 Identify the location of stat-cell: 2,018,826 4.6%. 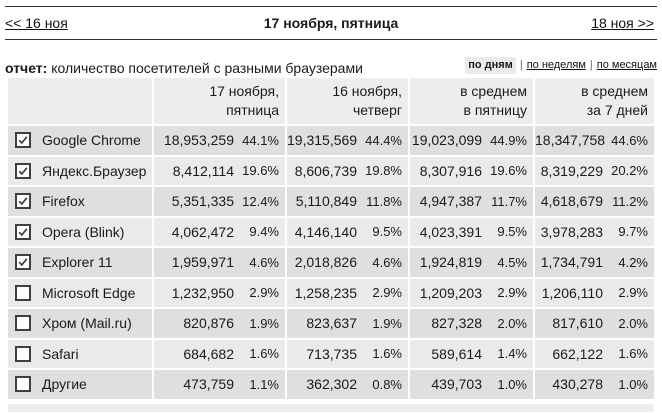
(347, 262).